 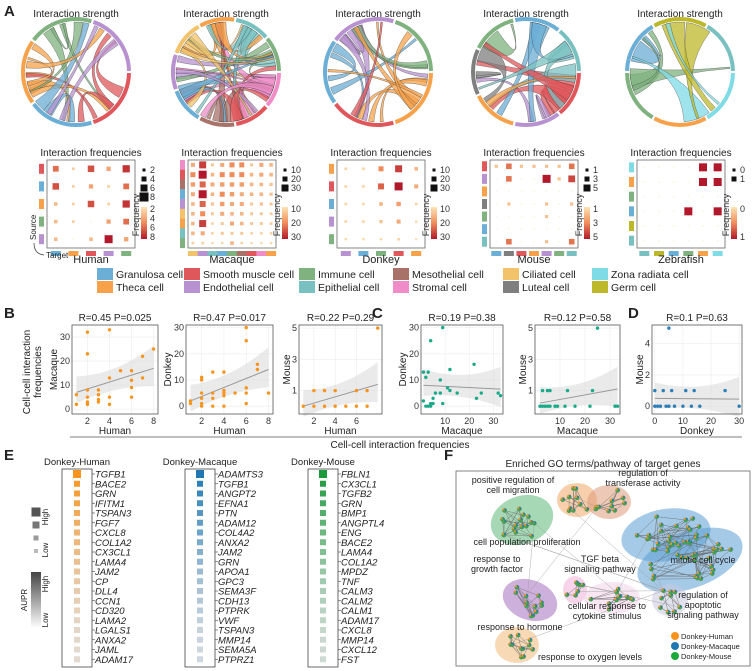 I want to click on source-tab-granulosa-cell, so click(x=331, y=204).